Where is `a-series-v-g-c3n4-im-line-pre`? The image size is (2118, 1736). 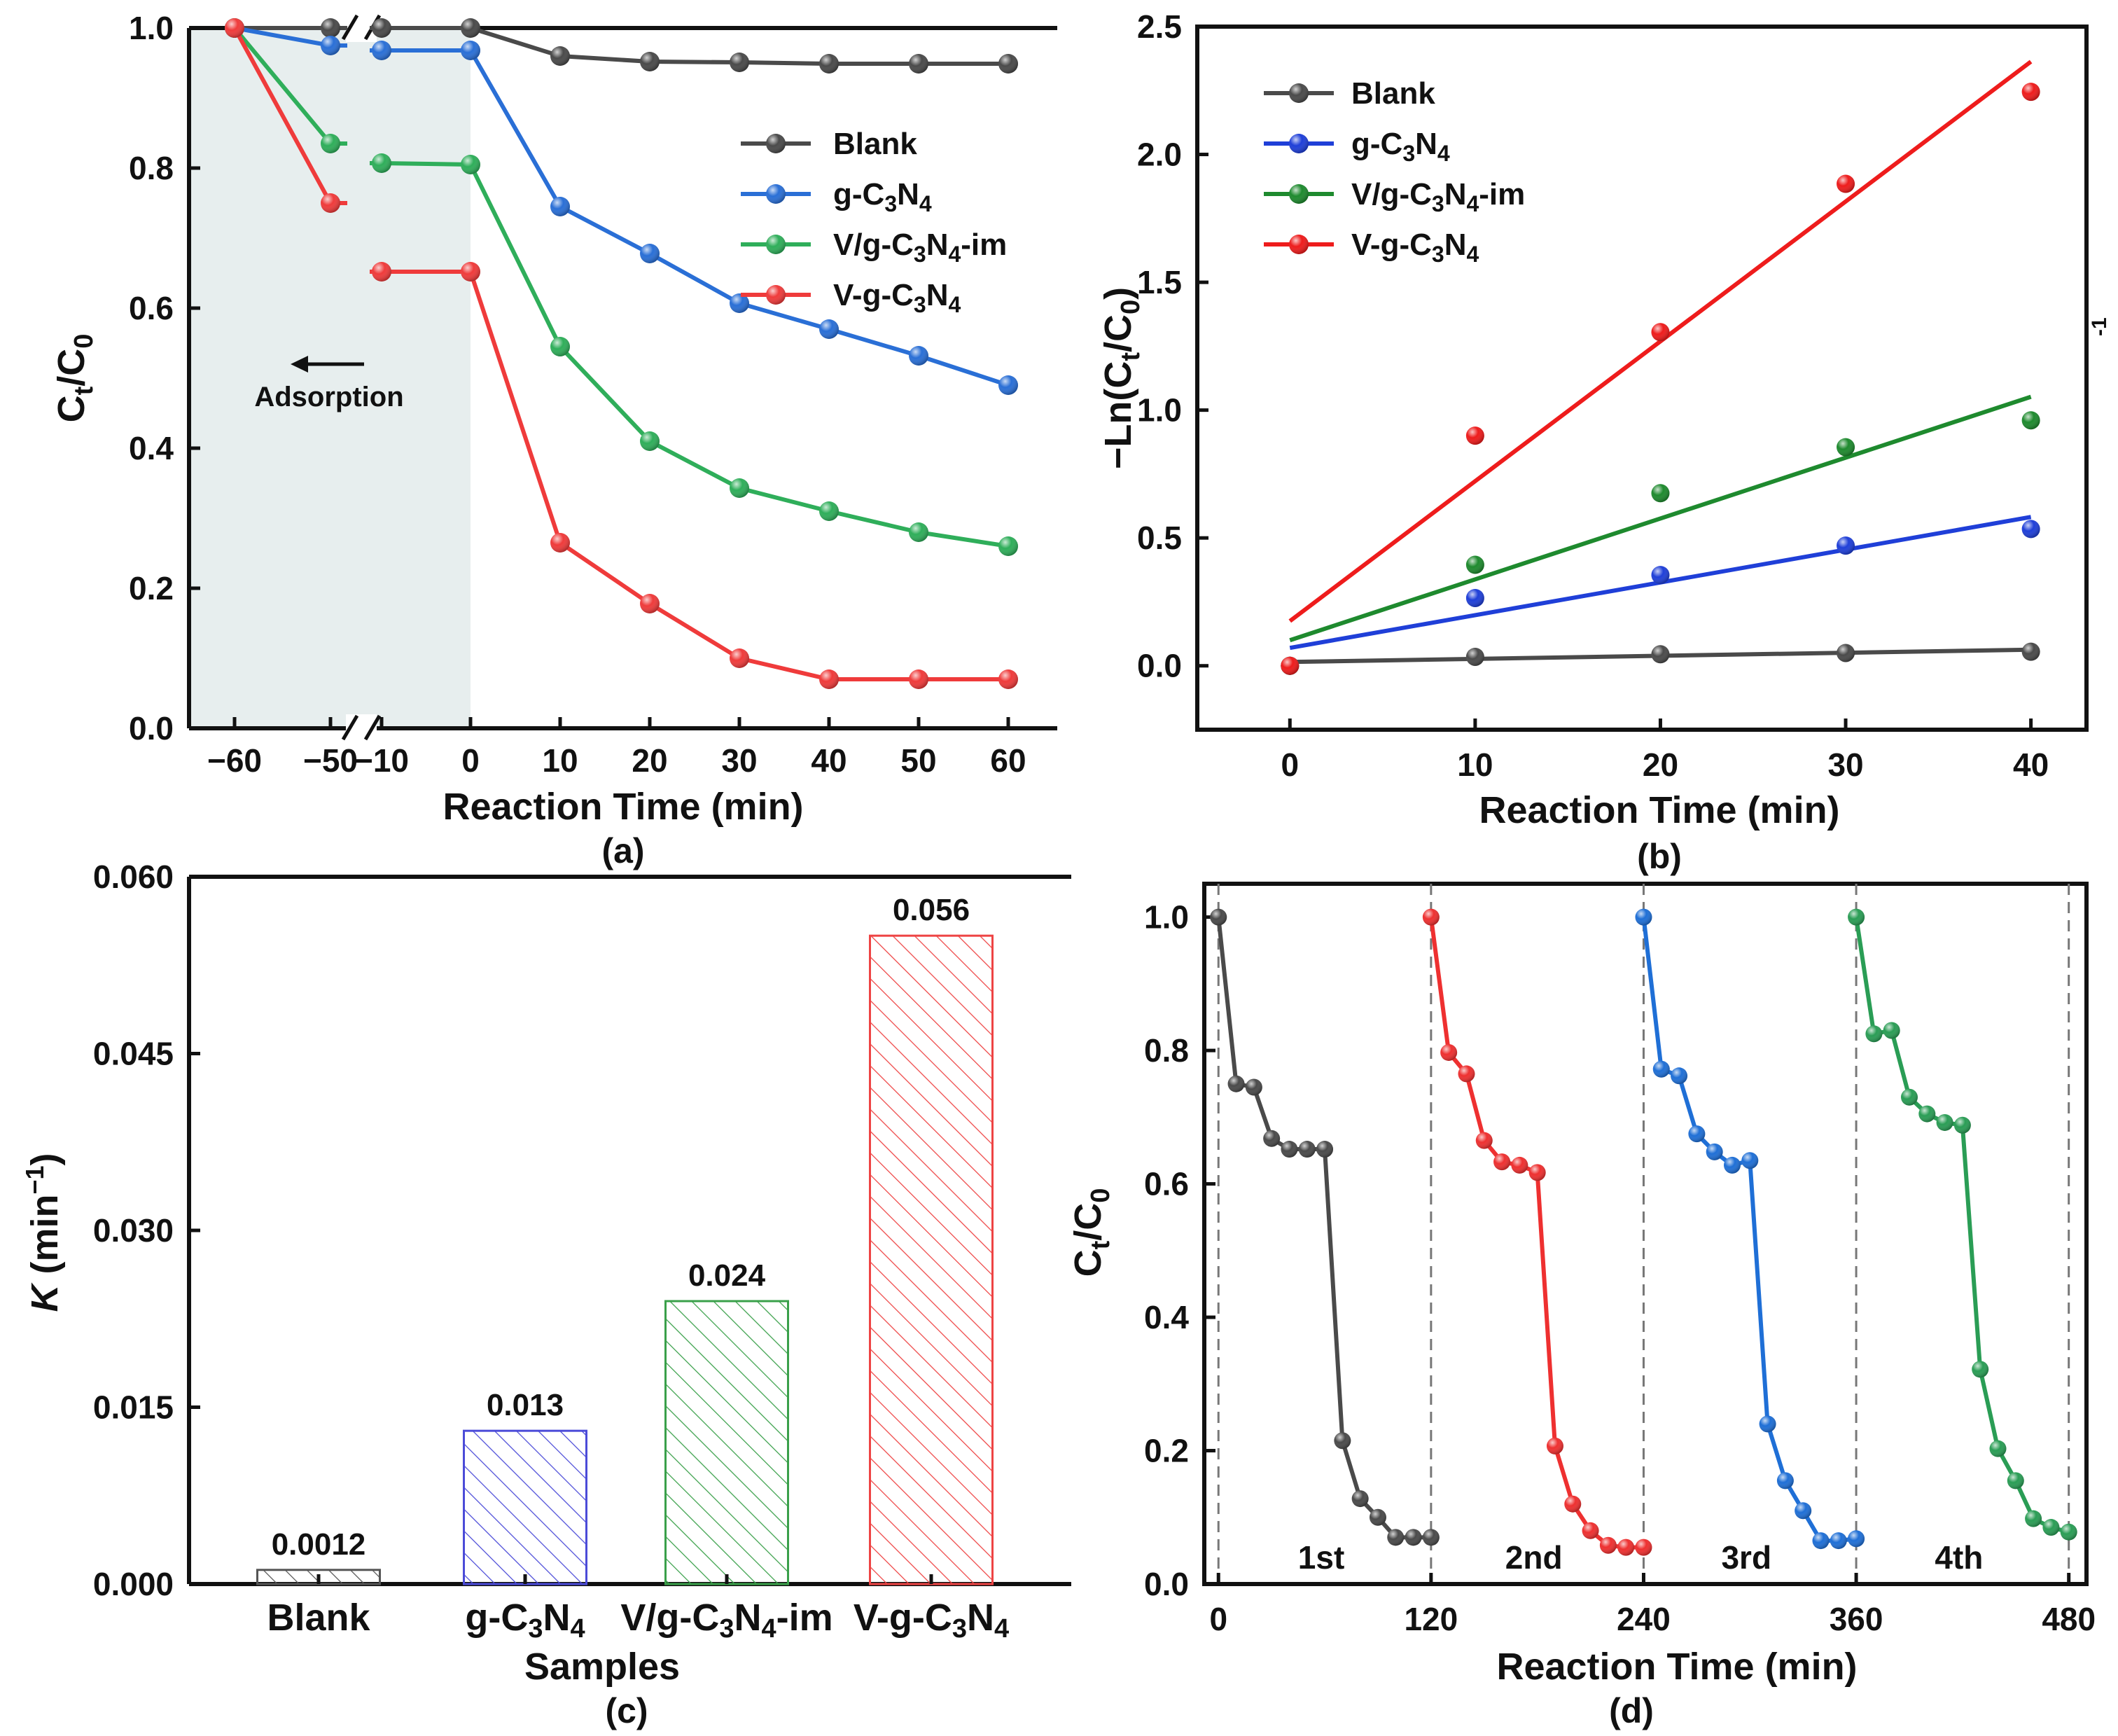
a-series-v-g-c3n4-im-line-pre is located at coordinates (282, 86).